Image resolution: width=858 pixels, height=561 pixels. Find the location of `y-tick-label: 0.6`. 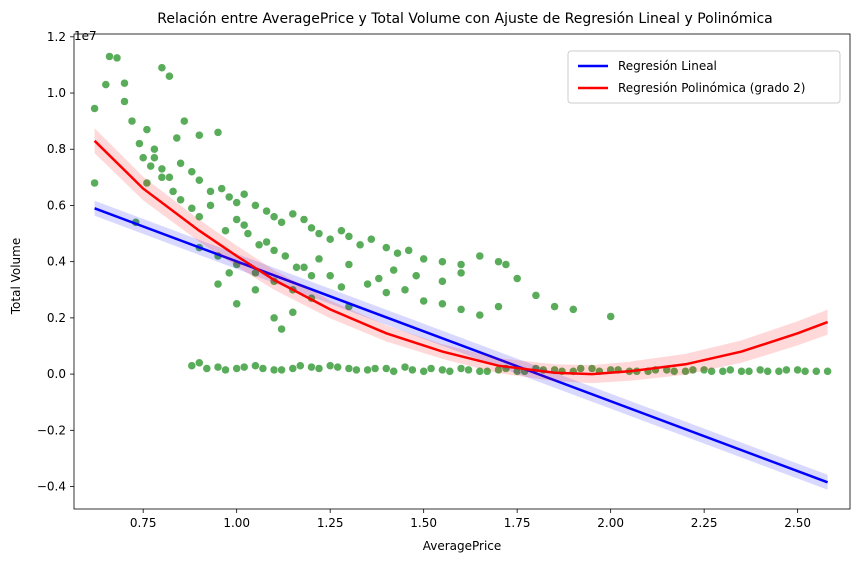

y-tick-label: 0.6 is located at coordinates (56, 205).